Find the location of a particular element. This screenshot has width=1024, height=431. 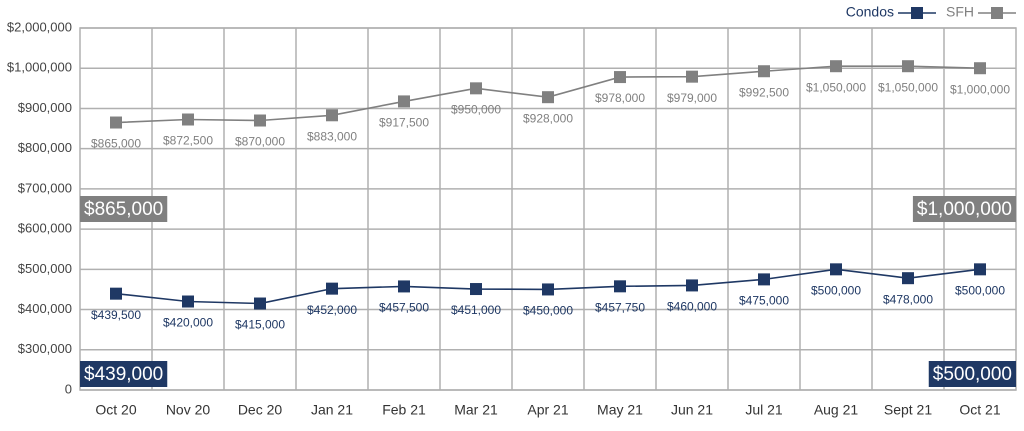

y-tick-label: $900,000 is located at coordinates (45, 107).